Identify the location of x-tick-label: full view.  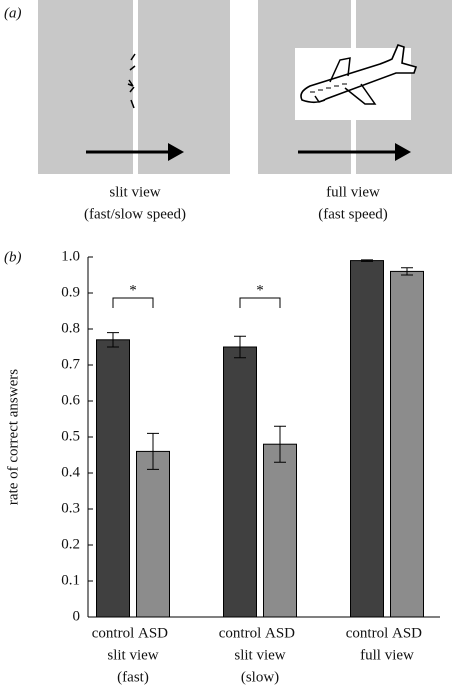
(387, 655).